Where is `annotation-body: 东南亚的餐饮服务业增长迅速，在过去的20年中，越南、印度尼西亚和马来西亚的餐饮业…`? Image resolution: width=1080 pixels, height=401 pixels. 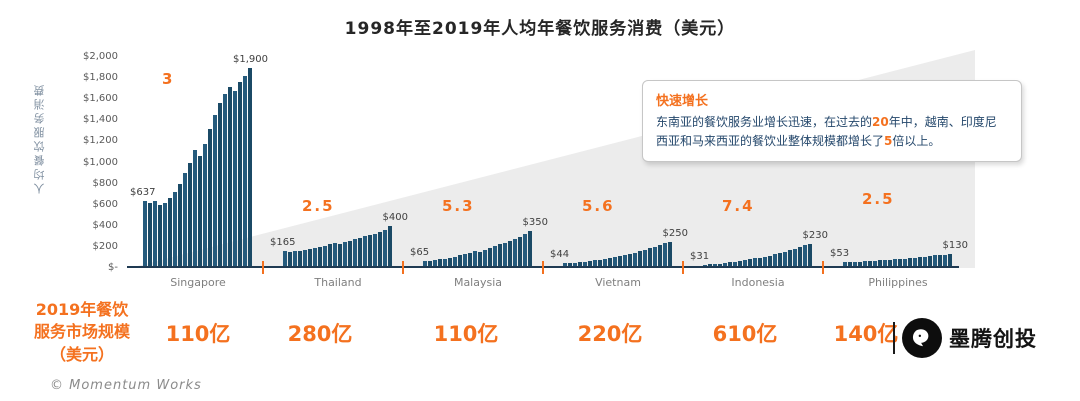 annotation-body: 东南亚的餐饮服务业增长迅速，在过去的20年中，越南、印度尼西亚和马来西亚的餐饮业… is located at coordinates (832, 131).